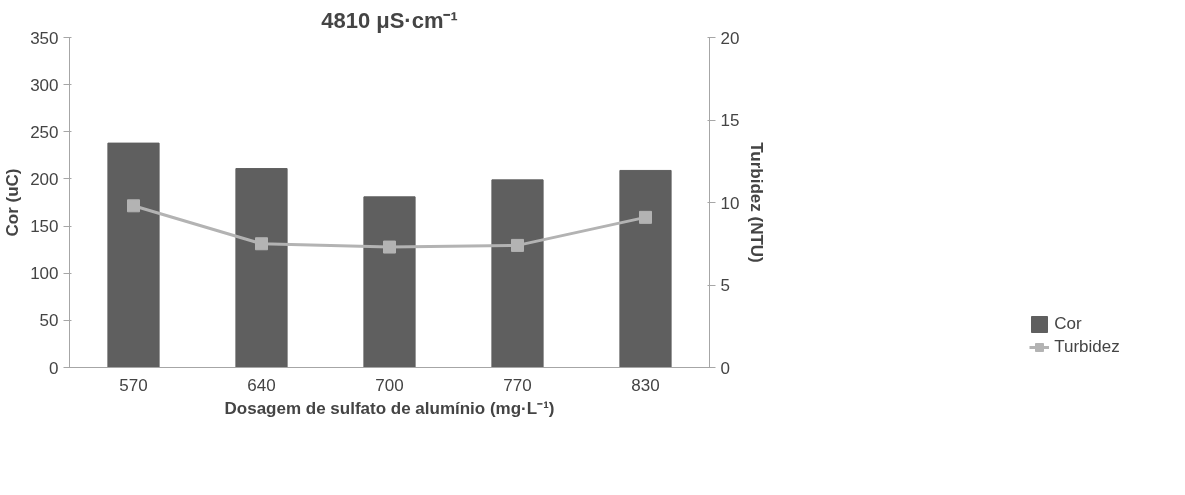 The image size is (1185, 495). I want to click on y-tick-label: 0, so click(54, 368).